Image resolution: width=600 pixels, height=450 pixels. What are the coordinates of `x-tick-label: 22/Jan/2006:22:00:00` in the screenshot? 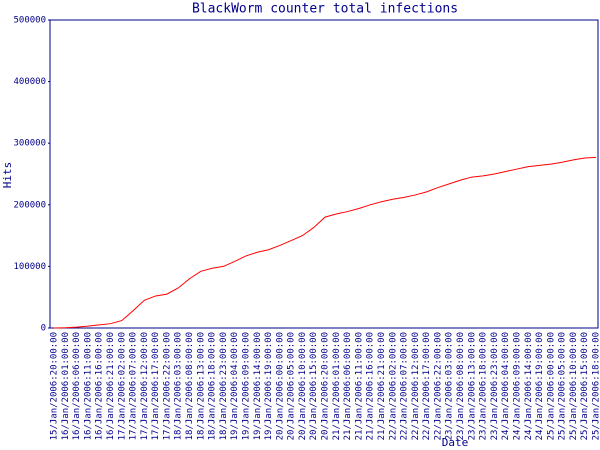 It's located at (438, 386).